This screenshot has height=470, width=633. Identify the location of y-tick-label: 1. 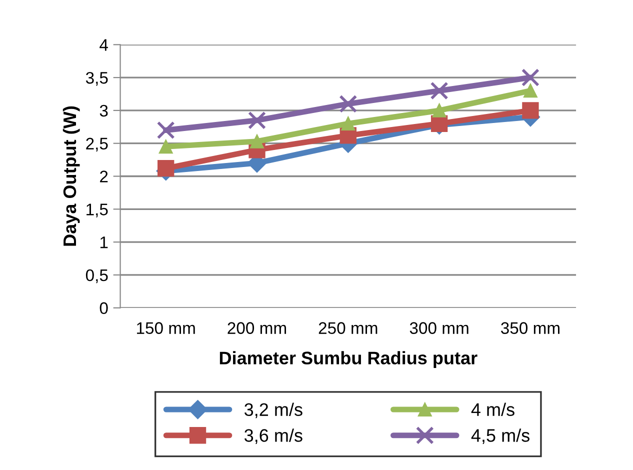
(104, 242).